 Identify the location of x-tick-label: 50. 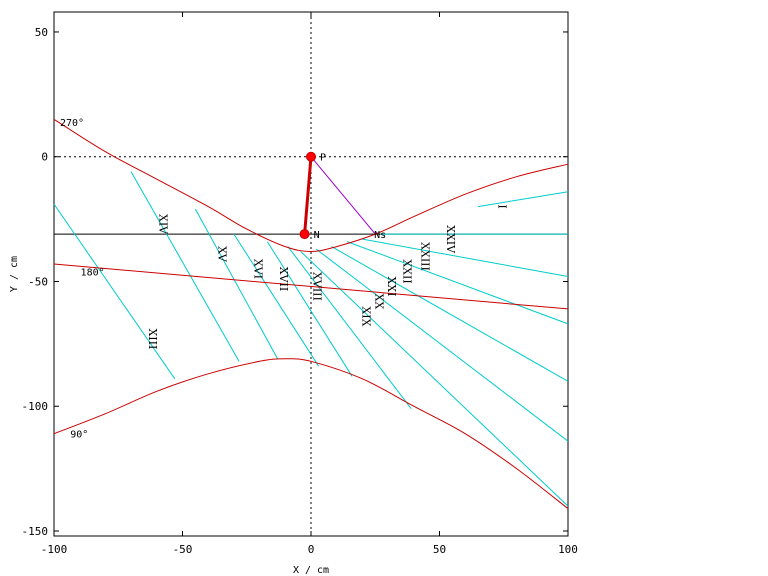
(439, 549).